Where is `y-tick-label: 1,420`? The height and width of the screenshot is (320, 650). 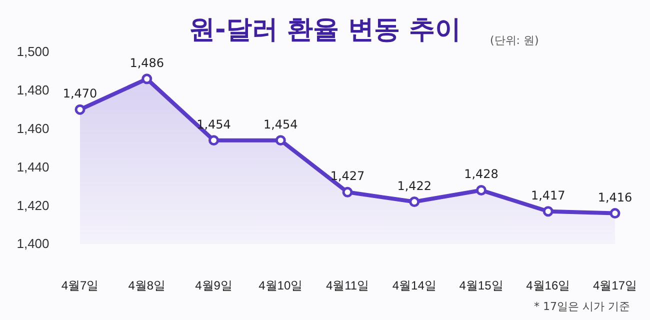
y-tick-label: 1,420 is located at coordinates (33, 205).